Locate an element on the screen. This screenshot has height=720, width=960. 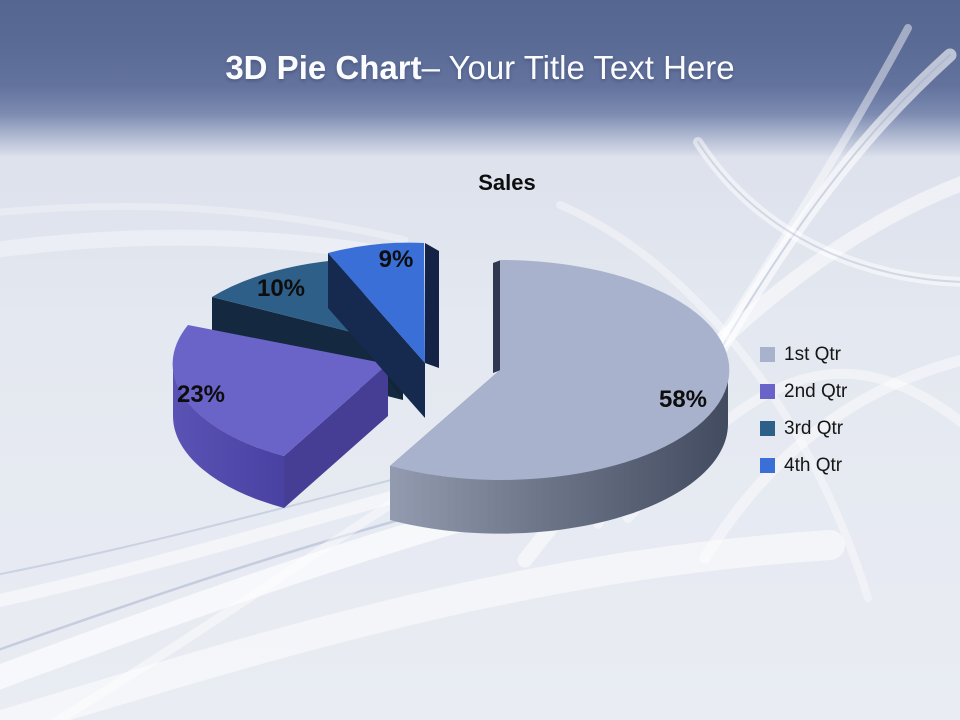
legend-label-2nd-qtr: 2nd Qtr is located at coordinates (816, 391).